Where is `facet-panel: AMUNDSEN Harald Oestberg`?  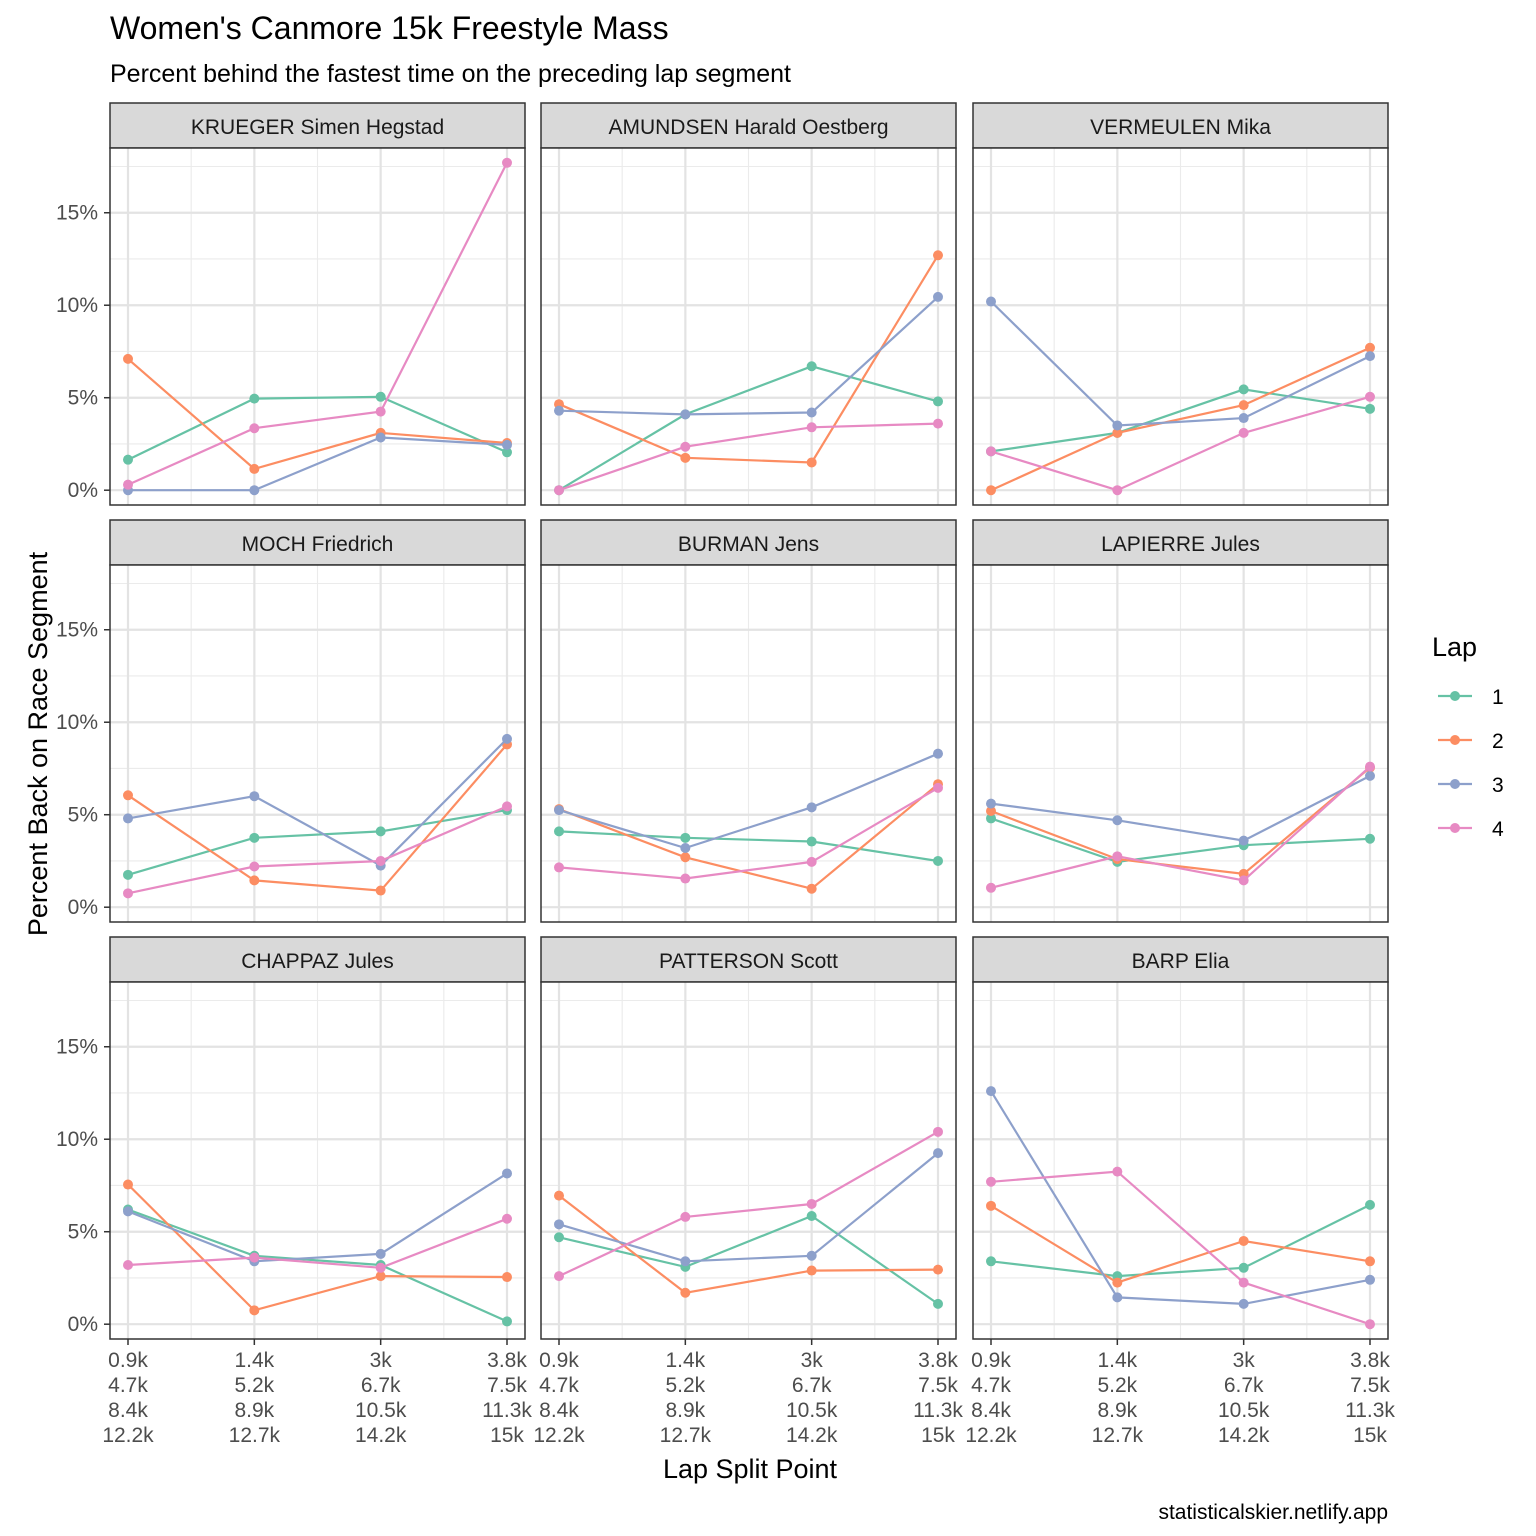
facet-panel: AMUNDSEN Harald Oestberg is located at coordinates (748, 304).